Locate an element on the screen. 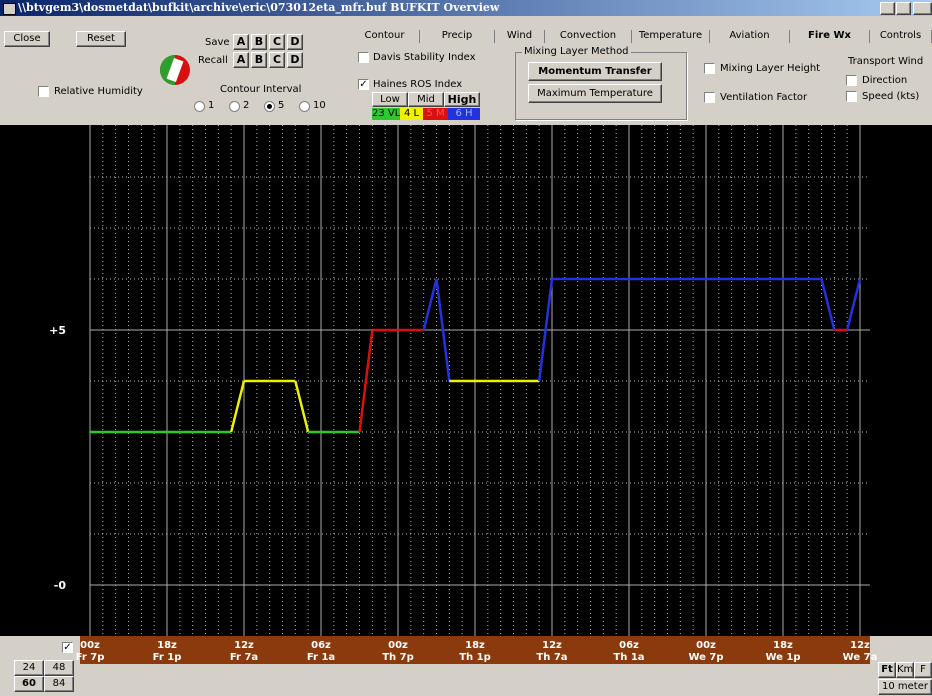 This screenshot has width=932, height=696. app-icon is located at coordinates (9, 9).